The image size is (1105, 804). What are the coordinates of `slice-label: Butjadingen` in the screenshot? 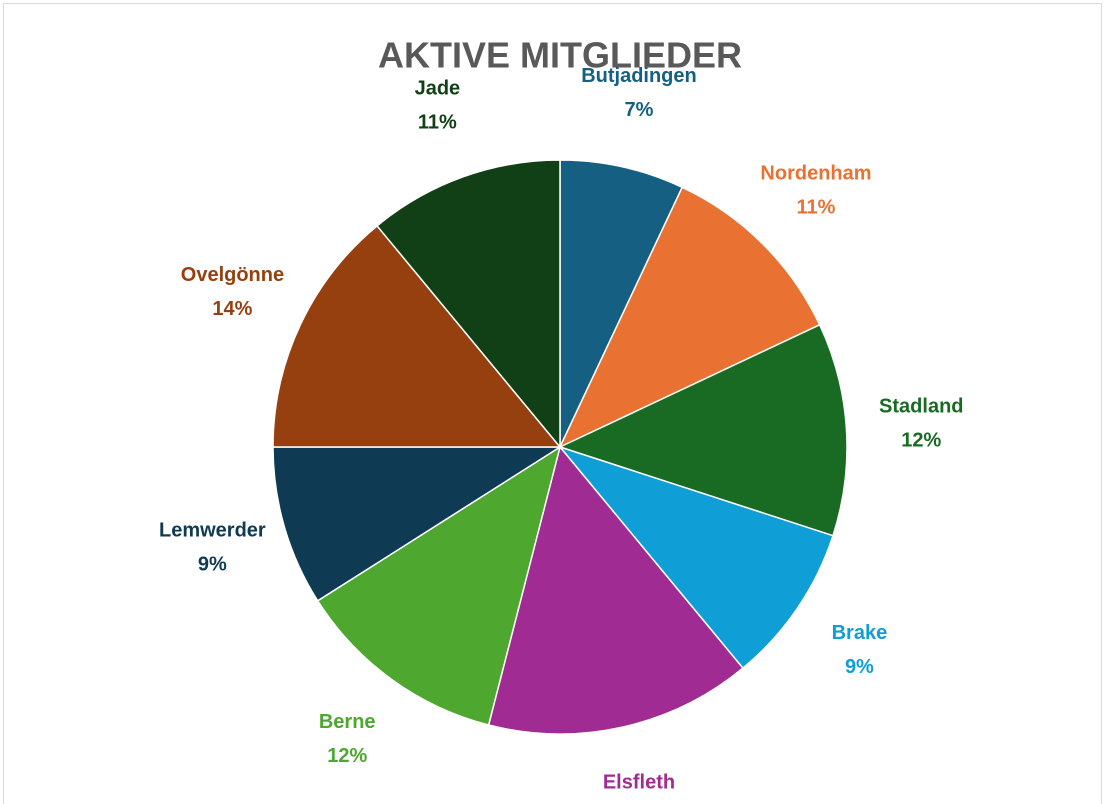 It's located at (639, 76).